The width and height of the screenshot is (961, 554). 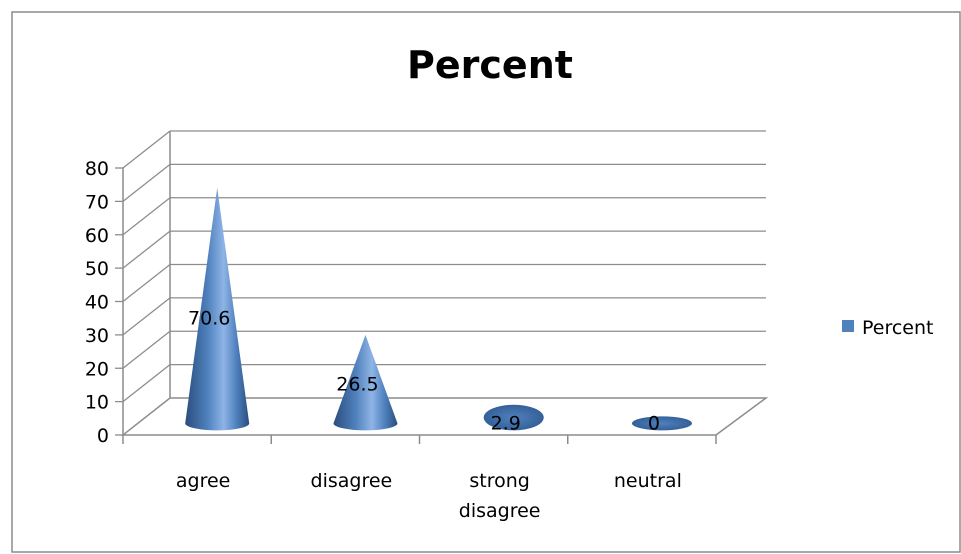 I want to click on data-label: 70.6, so click(x=209, y=318).